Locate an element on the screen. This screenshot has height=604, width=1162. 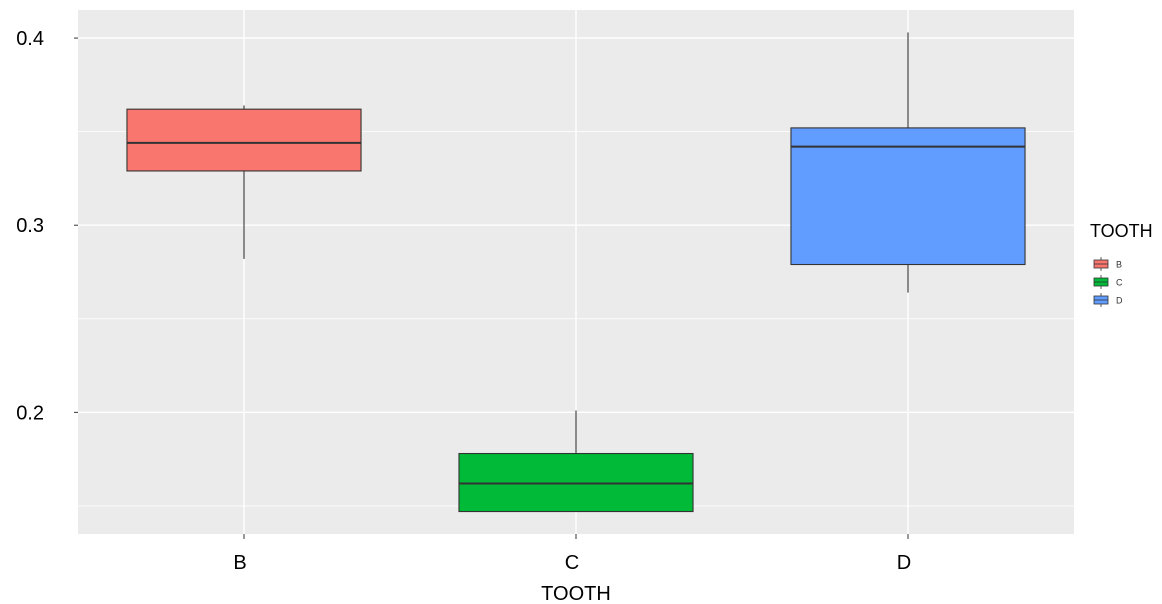
box-d is located at coordinates (908, 162).